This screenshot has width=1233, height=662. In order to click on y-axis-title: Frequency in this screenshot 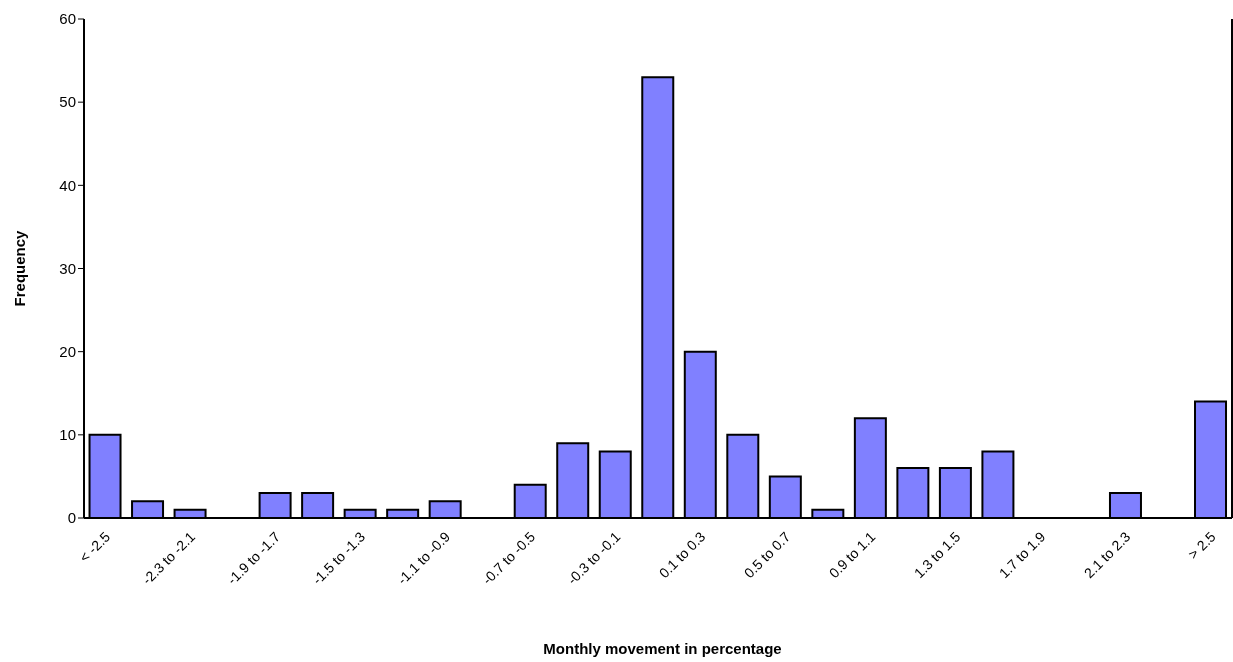, I will do `click(20, 268)`.